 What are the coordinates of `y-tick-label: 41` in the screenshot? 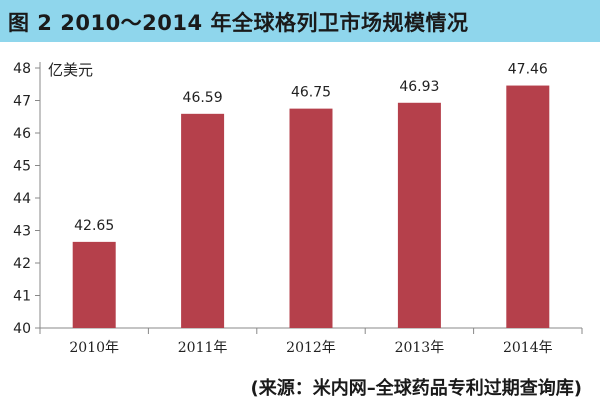 It's located at (22, 297).